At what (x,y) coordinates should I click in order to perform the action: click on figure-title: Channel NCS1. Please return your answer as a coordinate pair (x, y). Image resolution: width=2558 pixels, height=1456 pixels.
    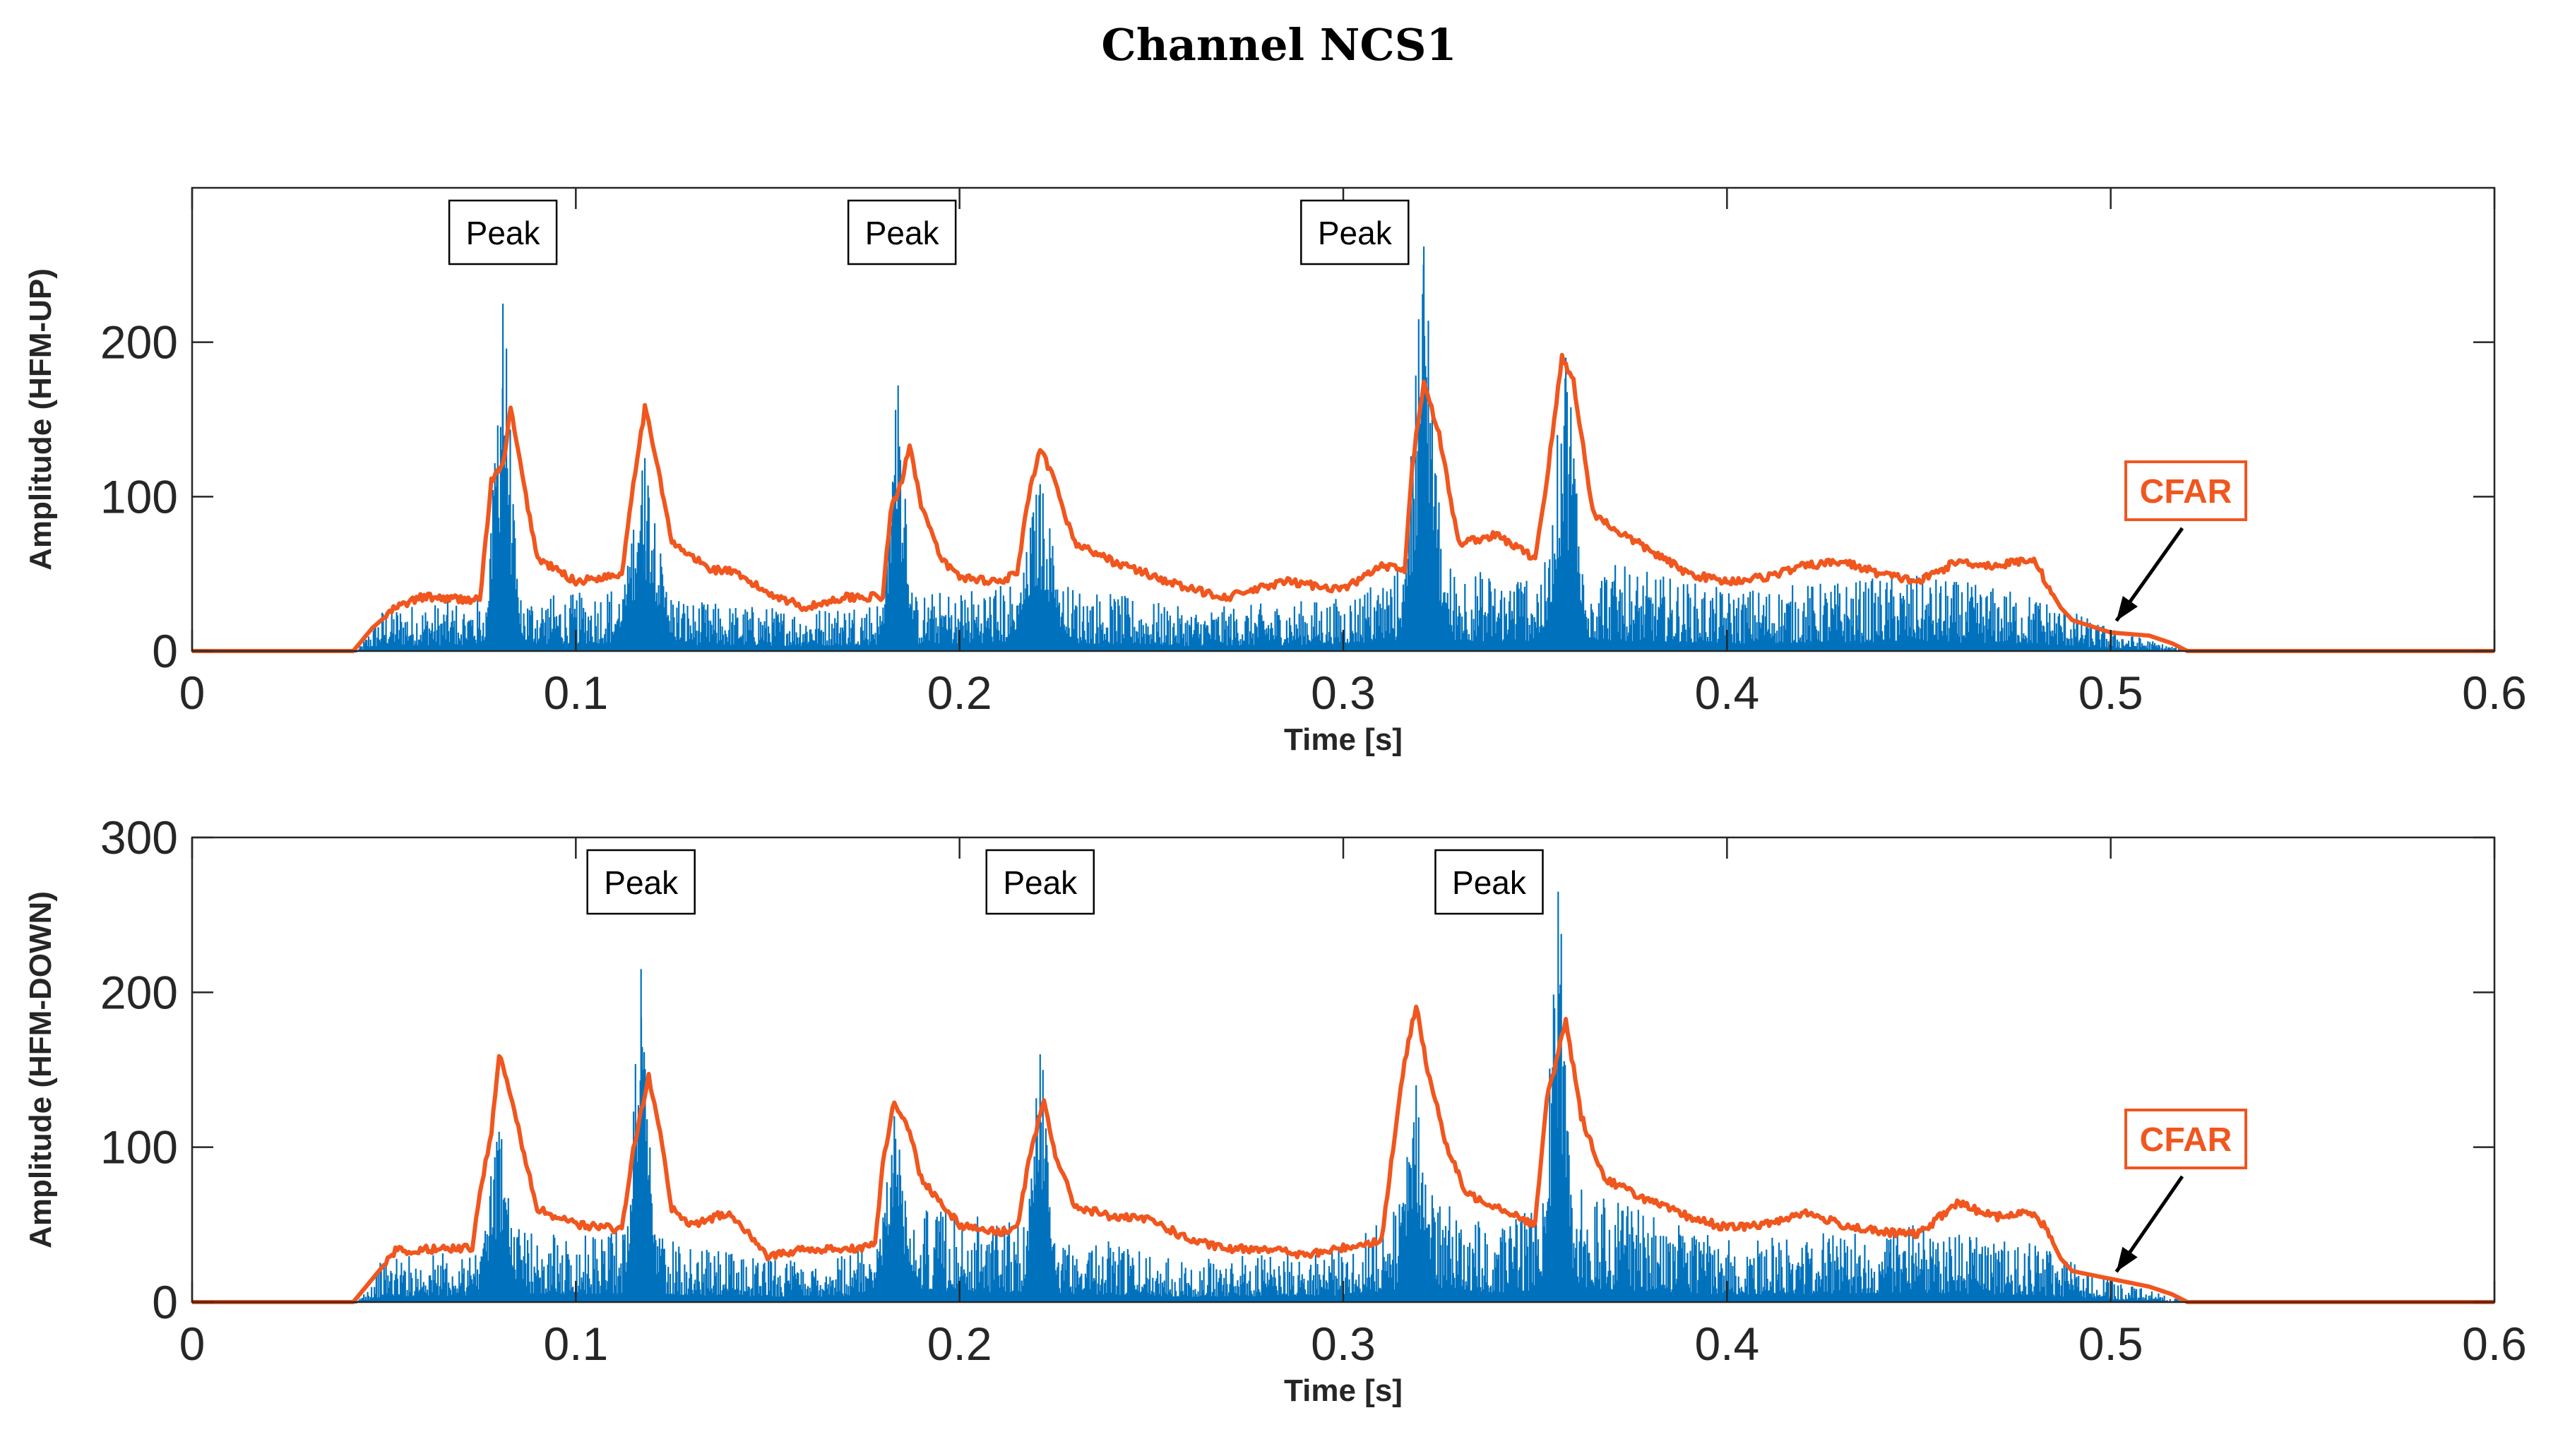
    Looking at the image, I should click on (1278, 45).